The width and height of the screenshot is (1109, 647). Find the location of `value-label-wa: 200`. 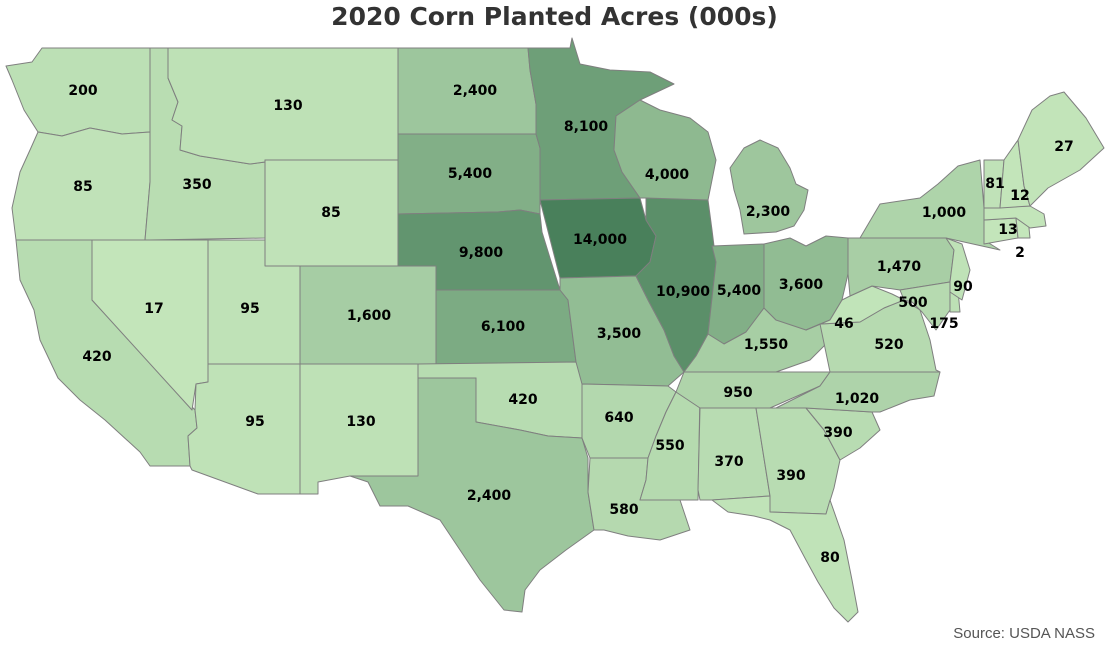

value-label-wa: 200 is located at coordinates (82, 91).